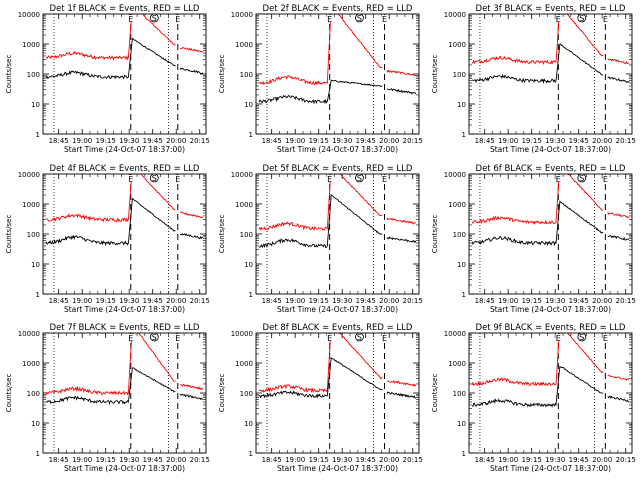 The width and height of the screenshot is (640, 480). I want to click on panel-title: Det 8f BLACK = Events, RED = LLD, so click(338, 328).